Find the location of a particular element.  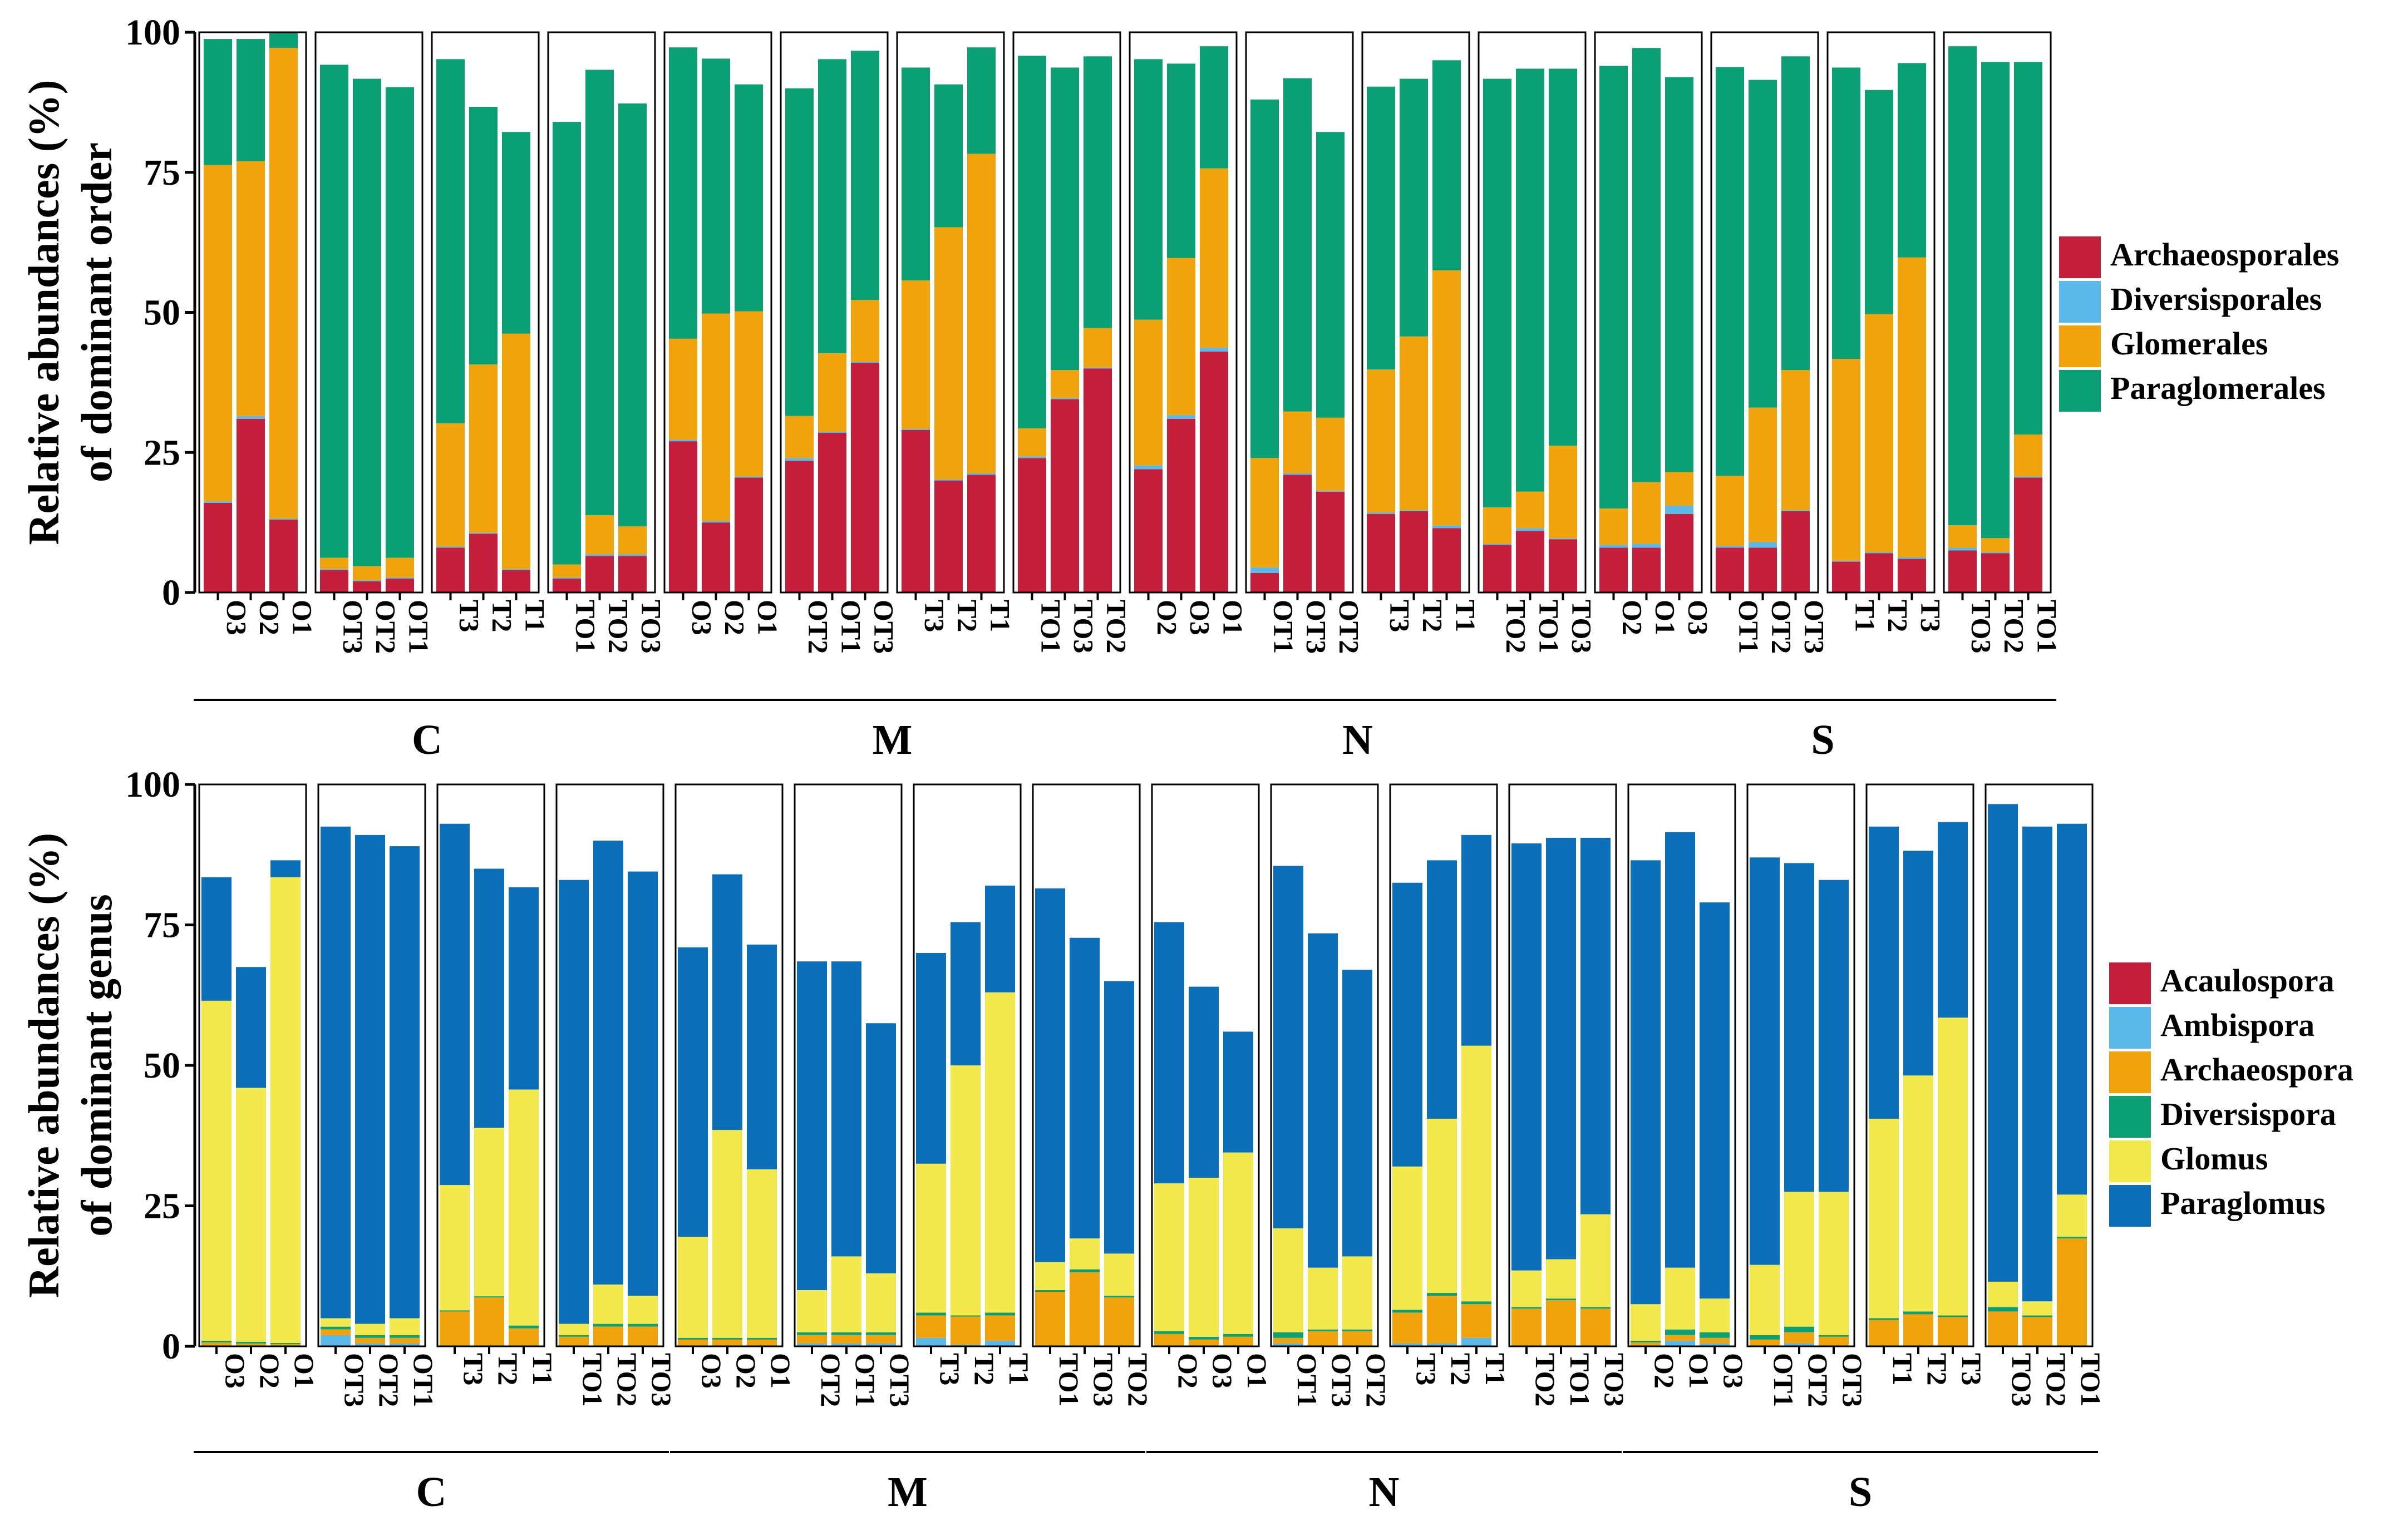

y-tick-label: 0 is located at coordinates (171, 593).